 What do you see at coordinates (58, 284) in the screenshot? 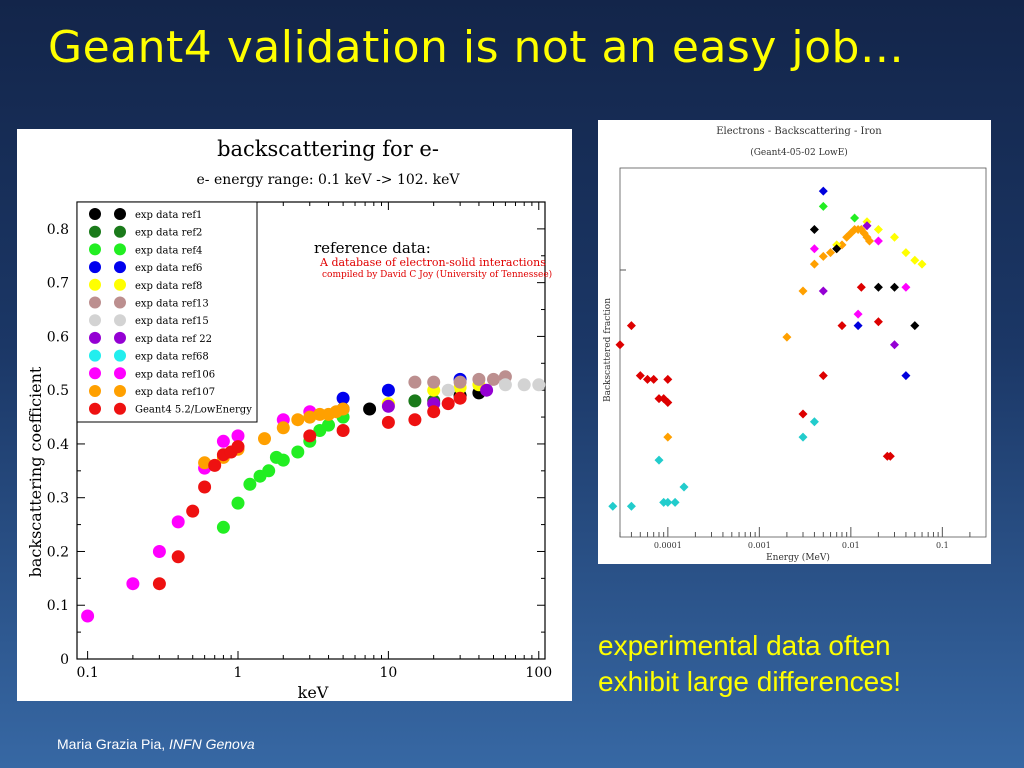
I see `y-tick-label: 0.7` at bounding box center [58, 284].